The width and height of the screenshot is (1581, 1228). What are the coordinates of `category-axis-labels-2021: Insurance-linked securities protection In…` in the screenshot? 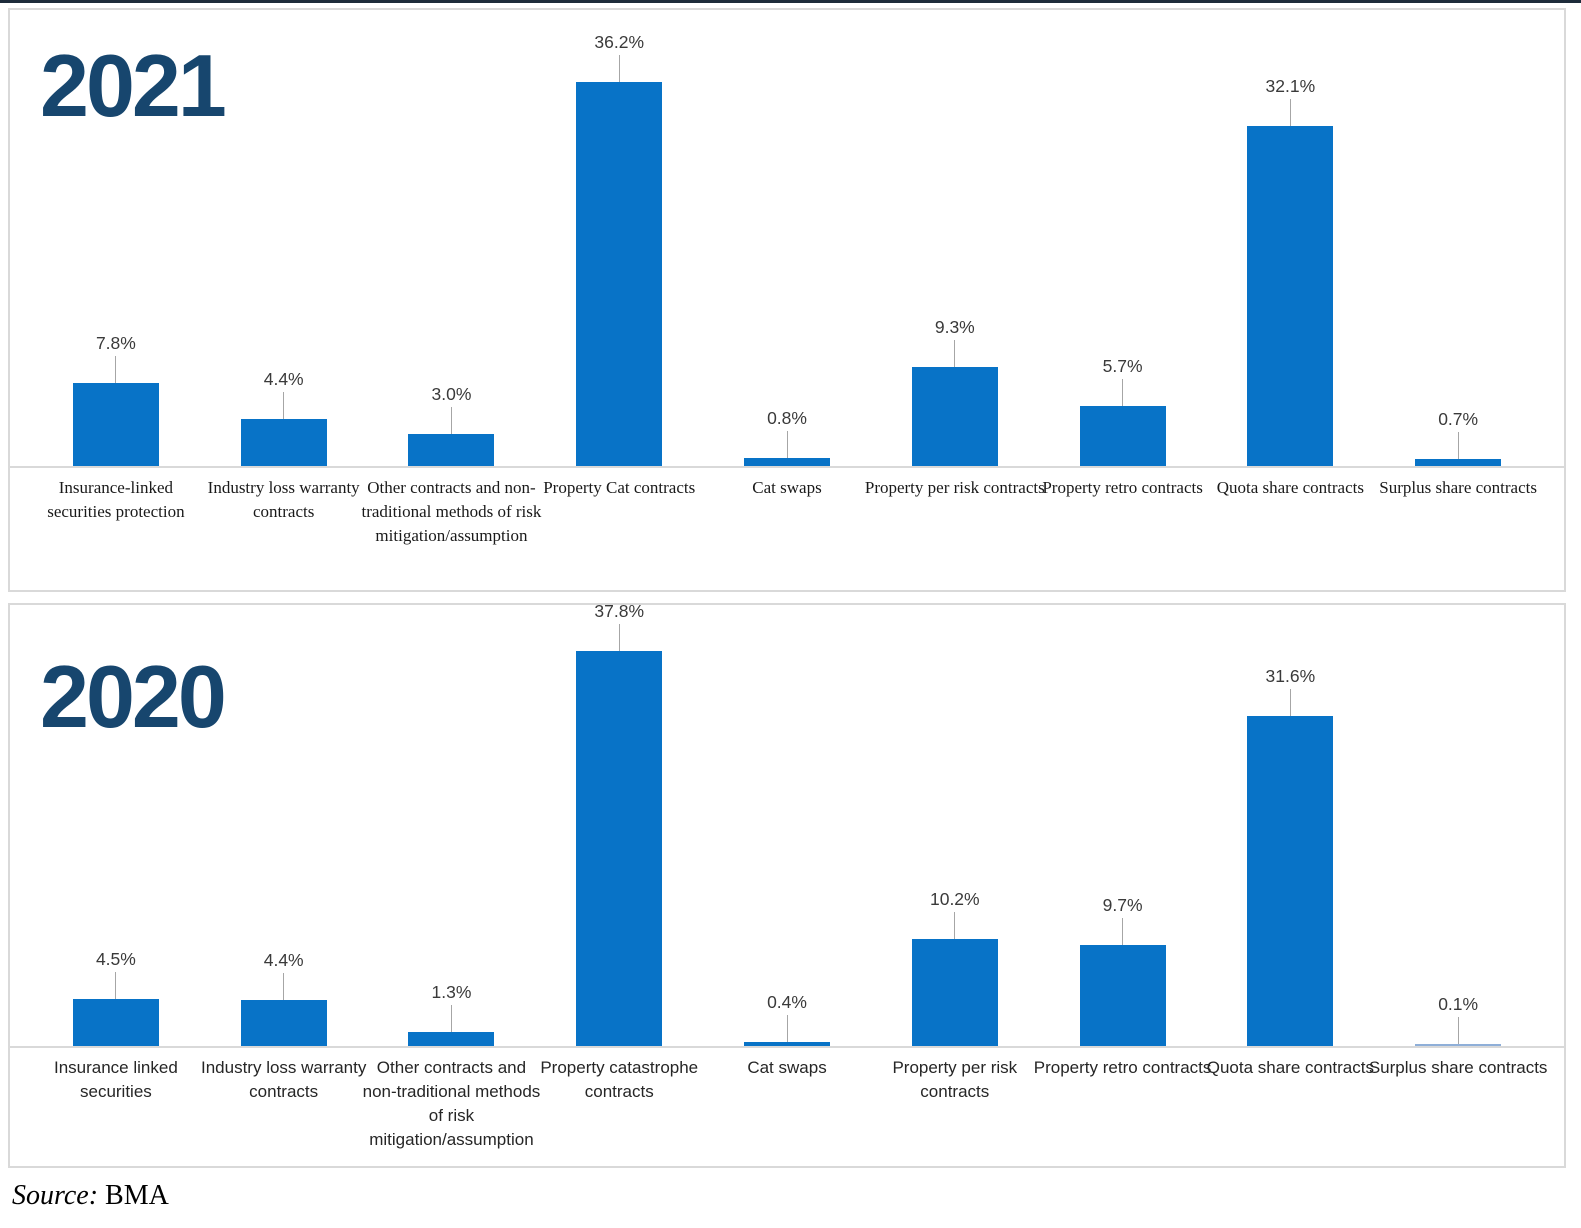 It's located at (787, 508).